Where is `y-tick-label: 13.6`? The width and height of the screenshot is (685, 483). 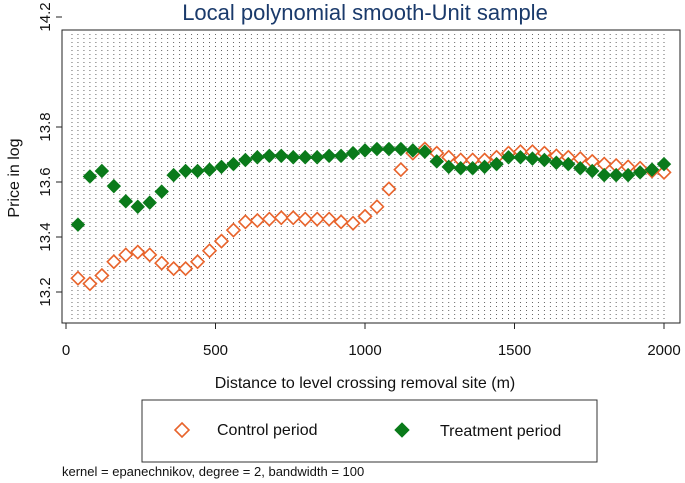
y-tick-label: 13.6 is located at coordinates (45, 181).